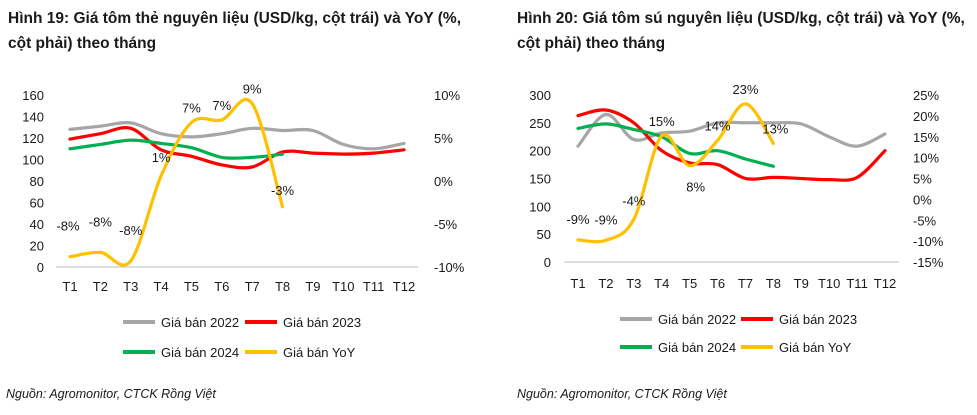 This screenshot has width=977, height=415. Describe the element at coordinates (926, 116) in the screenshot. I see `y-right-tick-label: 20%` at that location.